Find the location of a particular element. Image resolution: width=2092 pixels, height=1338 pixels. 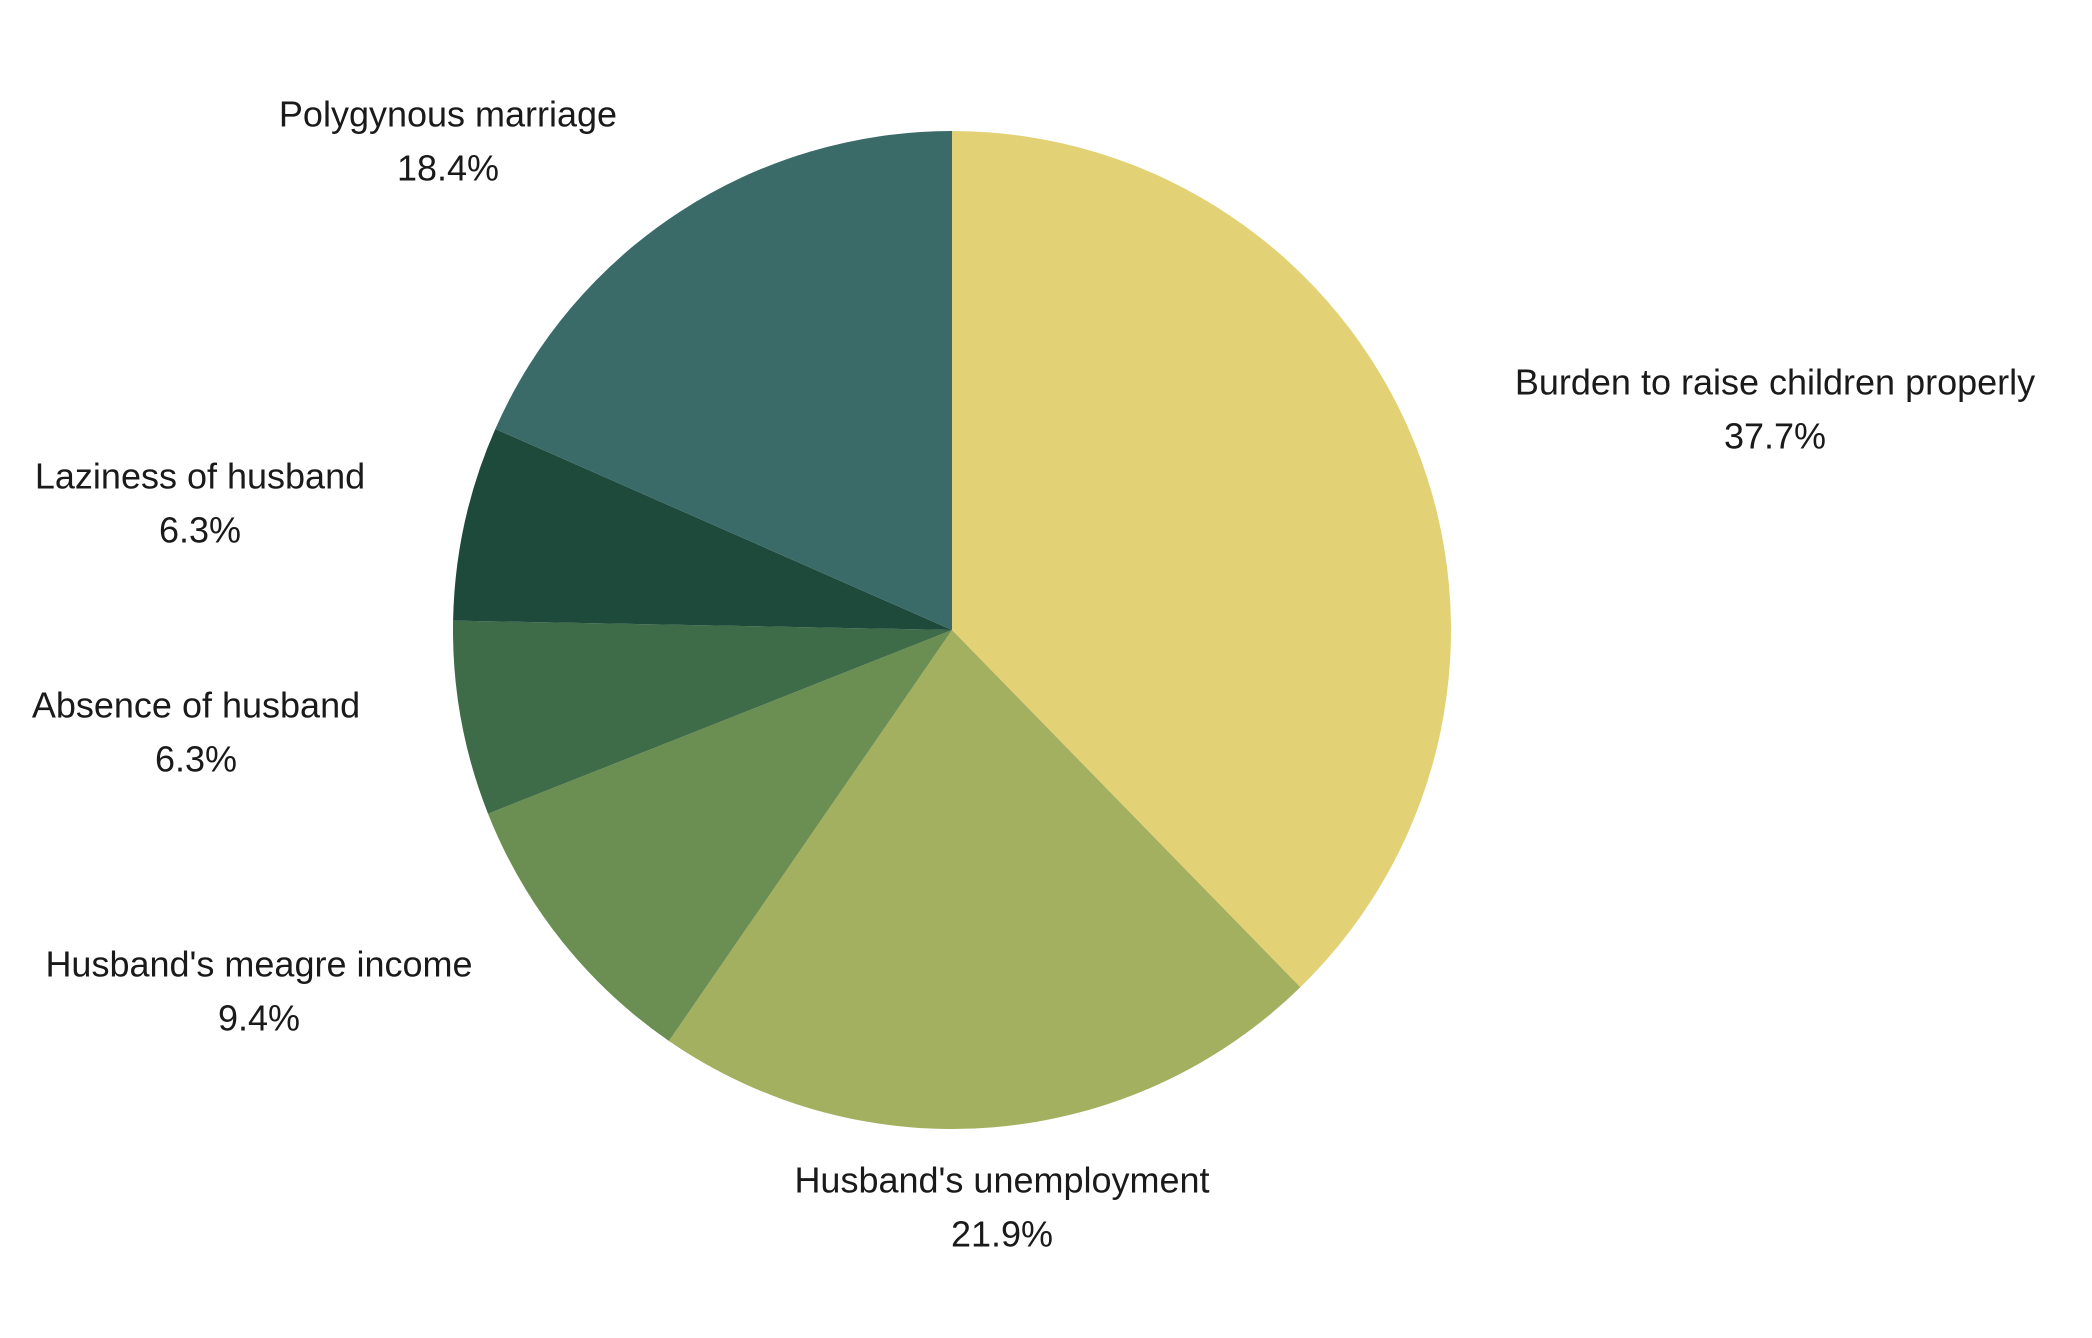

slice-label: Husband's unemployment is located at coordinates (1001, 1180).